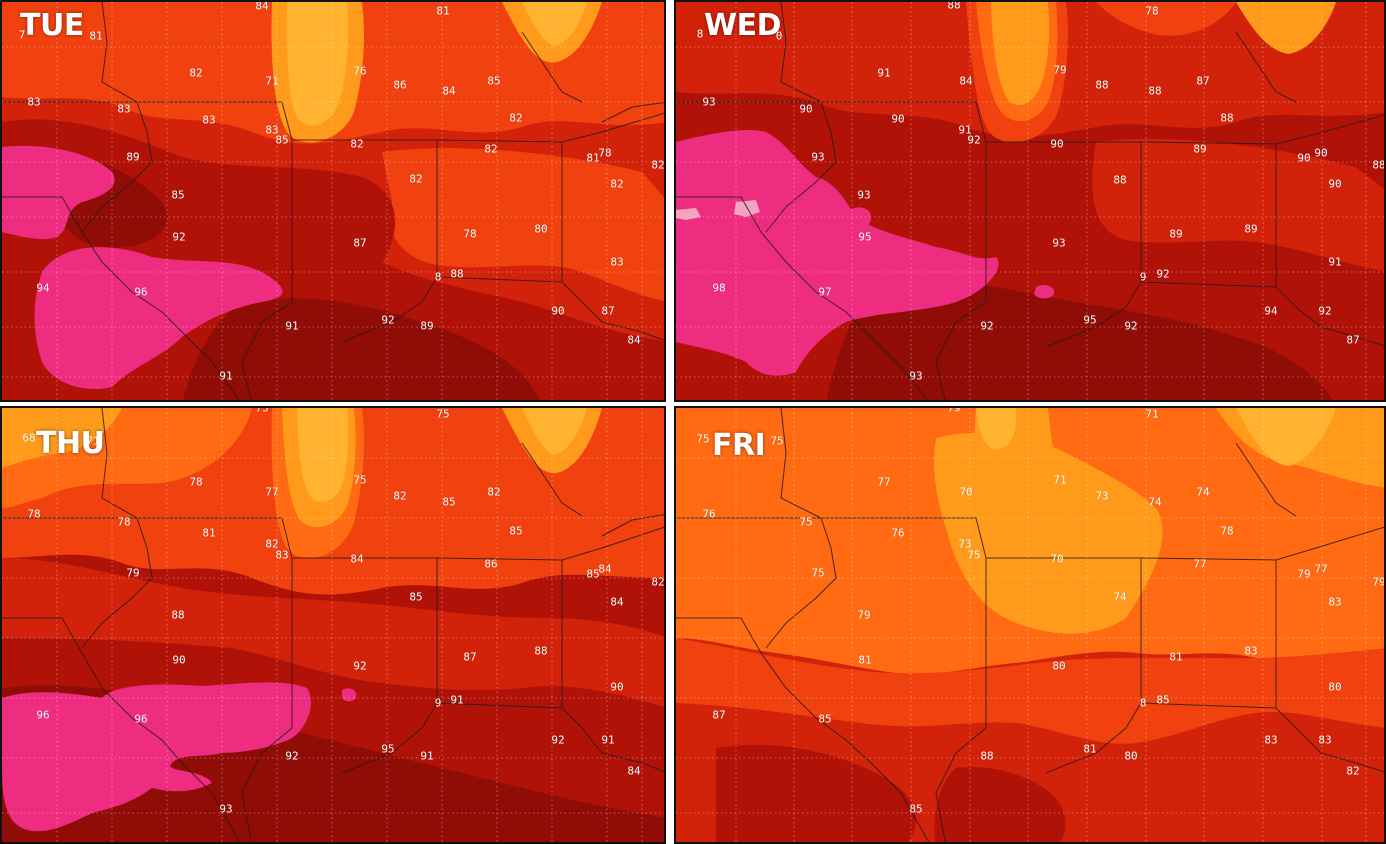  What do you see at coordinates (70, 443) in the screenshot?
I see `day-label-thu: THU` at bounding box center [70, 443].